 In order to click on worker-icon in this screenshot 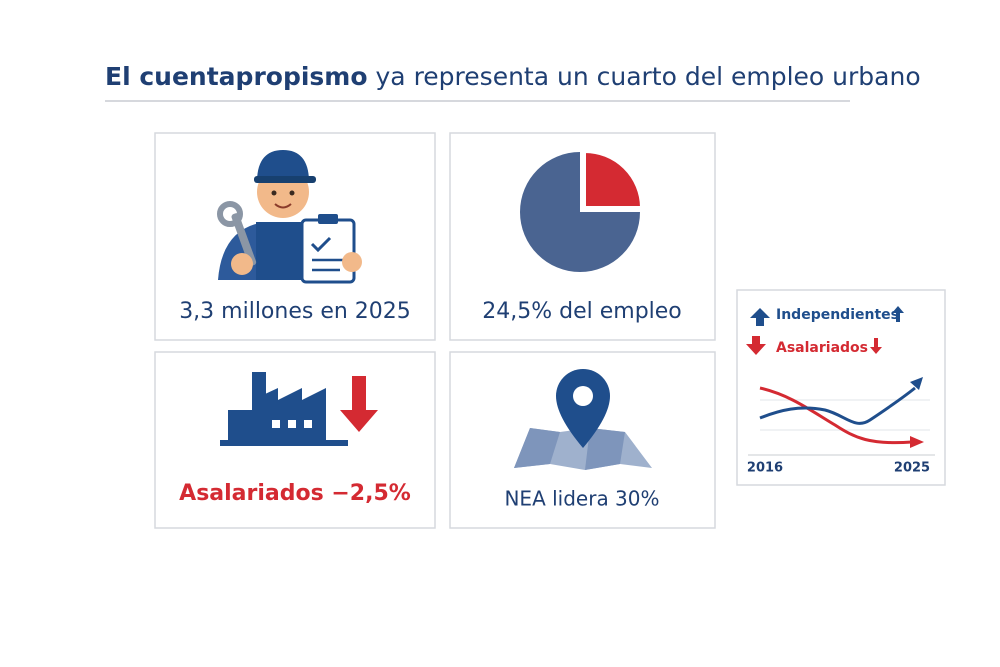, I will do `click(289, 217)`.